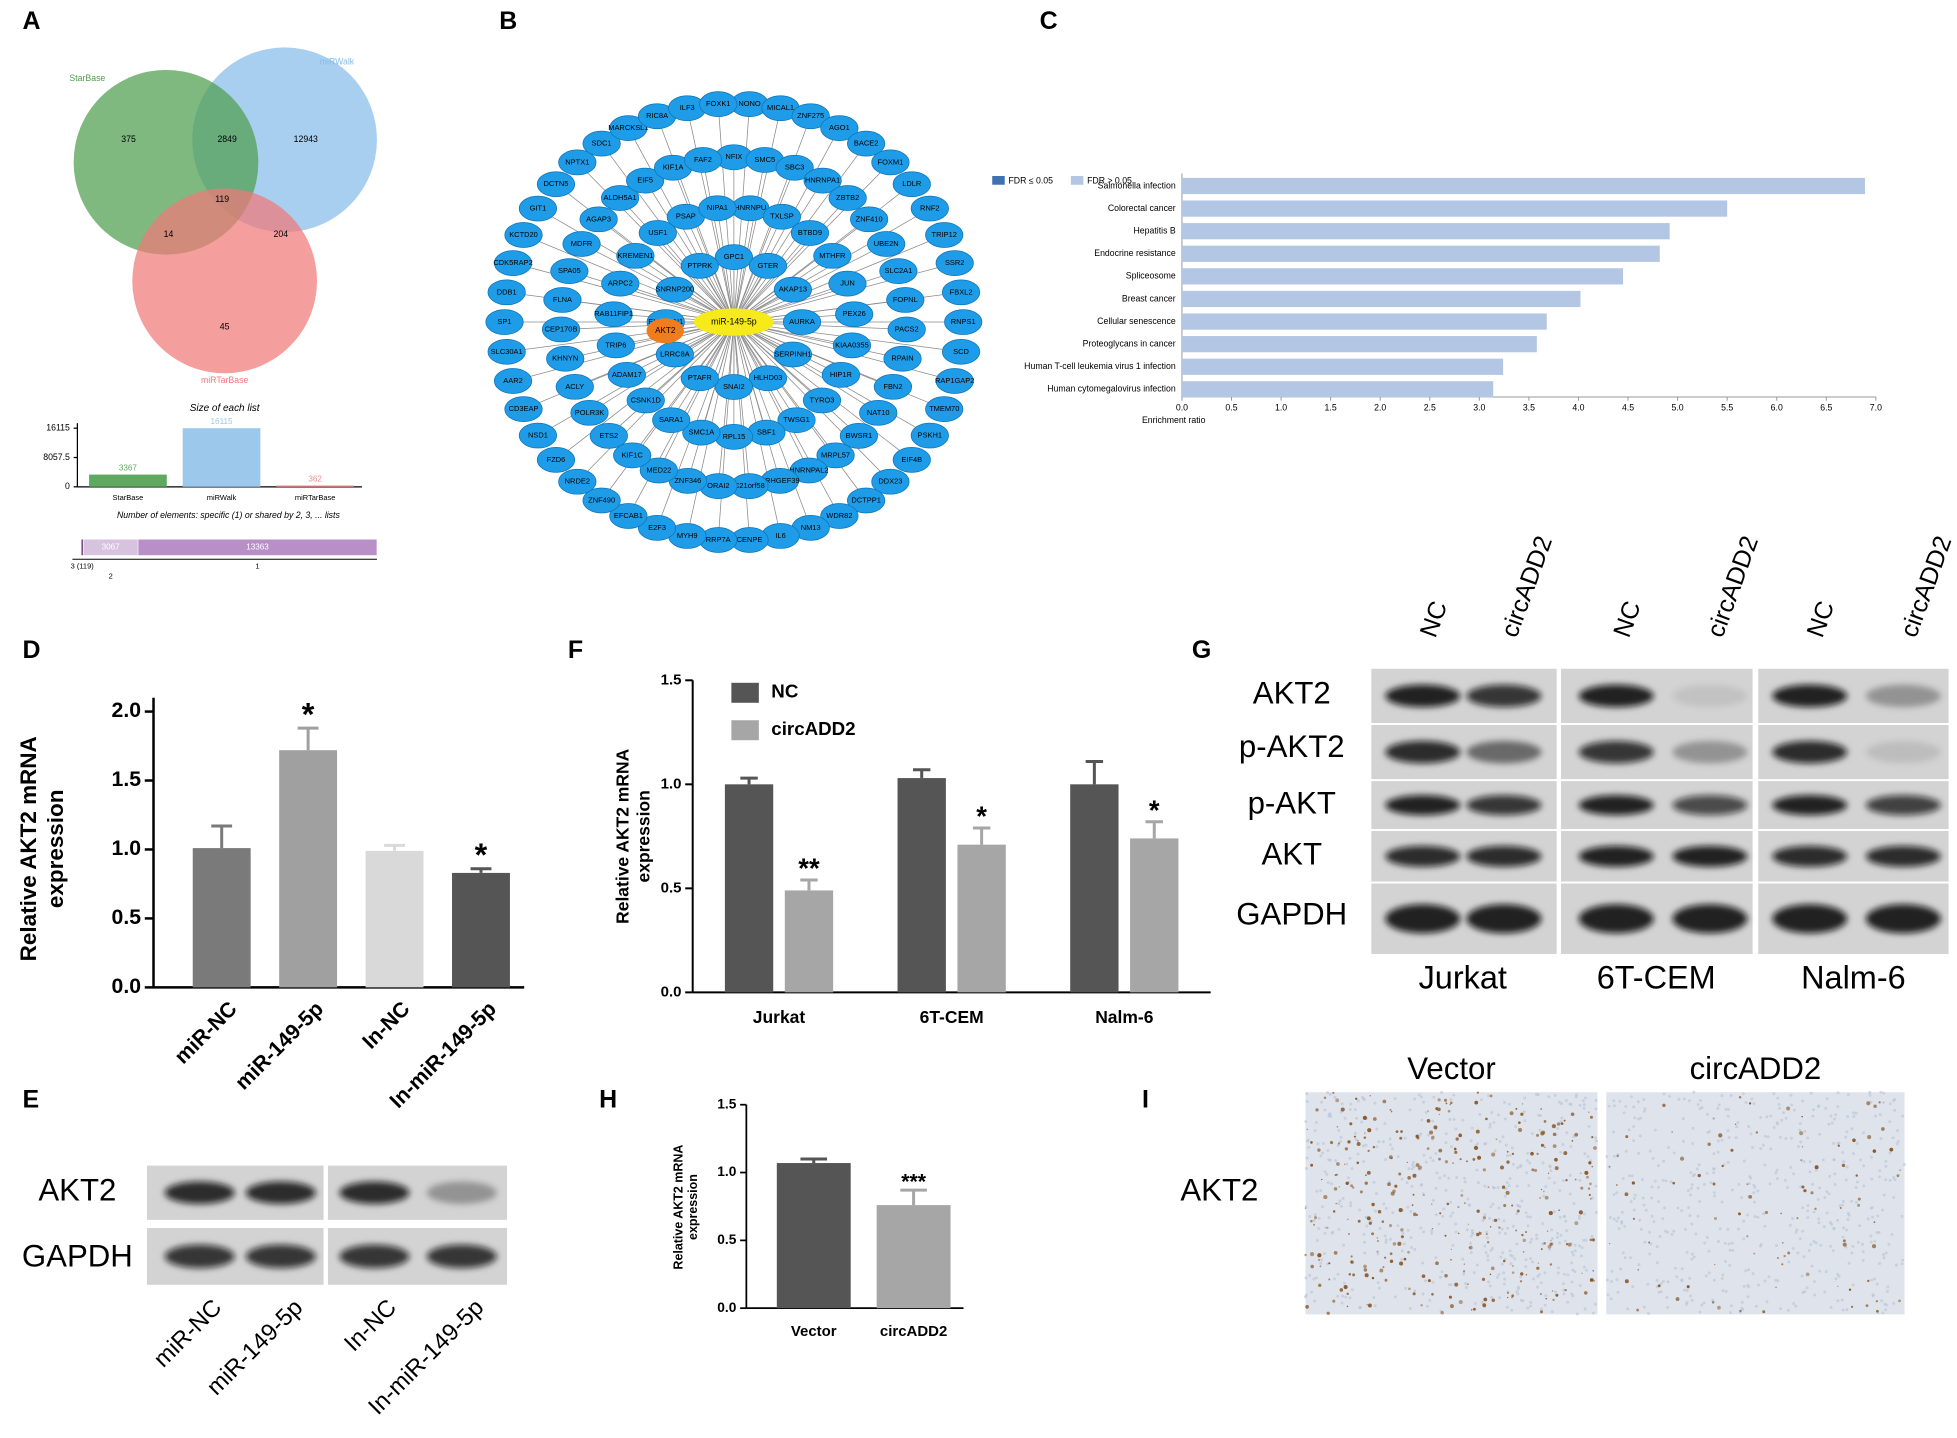 The height and width of the screenshot is (1438, 1957). I want to click on x-tick-label: circADD2, so click(913, 1331).